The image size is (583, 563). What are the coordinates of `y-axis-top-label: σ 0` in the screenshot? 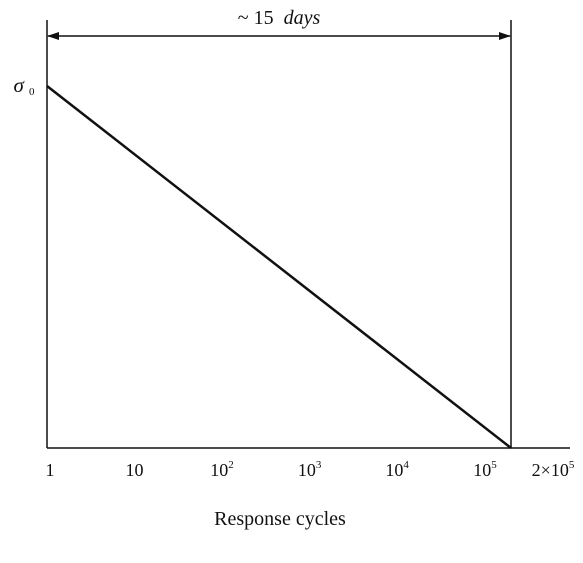 It's located at (24, 85).